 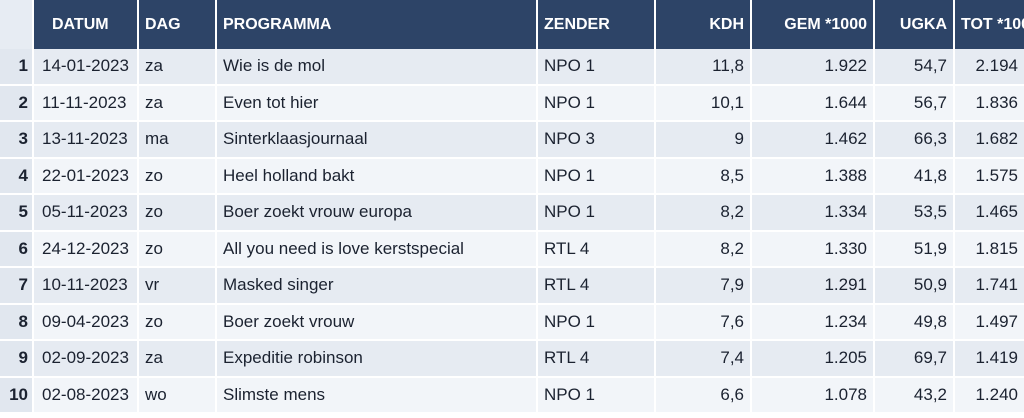 What do you see at coordinates (17, 322) in the screenshot?
I see `rank-cell: 8` at bounding box center [17, 322].